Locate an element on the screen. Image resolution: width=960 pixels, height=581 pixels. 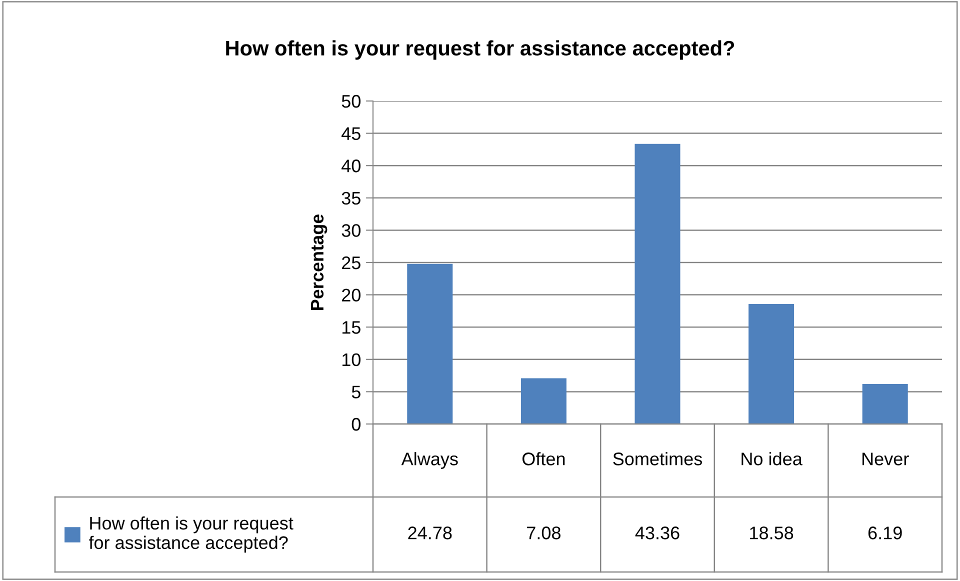
data-label: 18.58 is located at coordinates (772, 533).